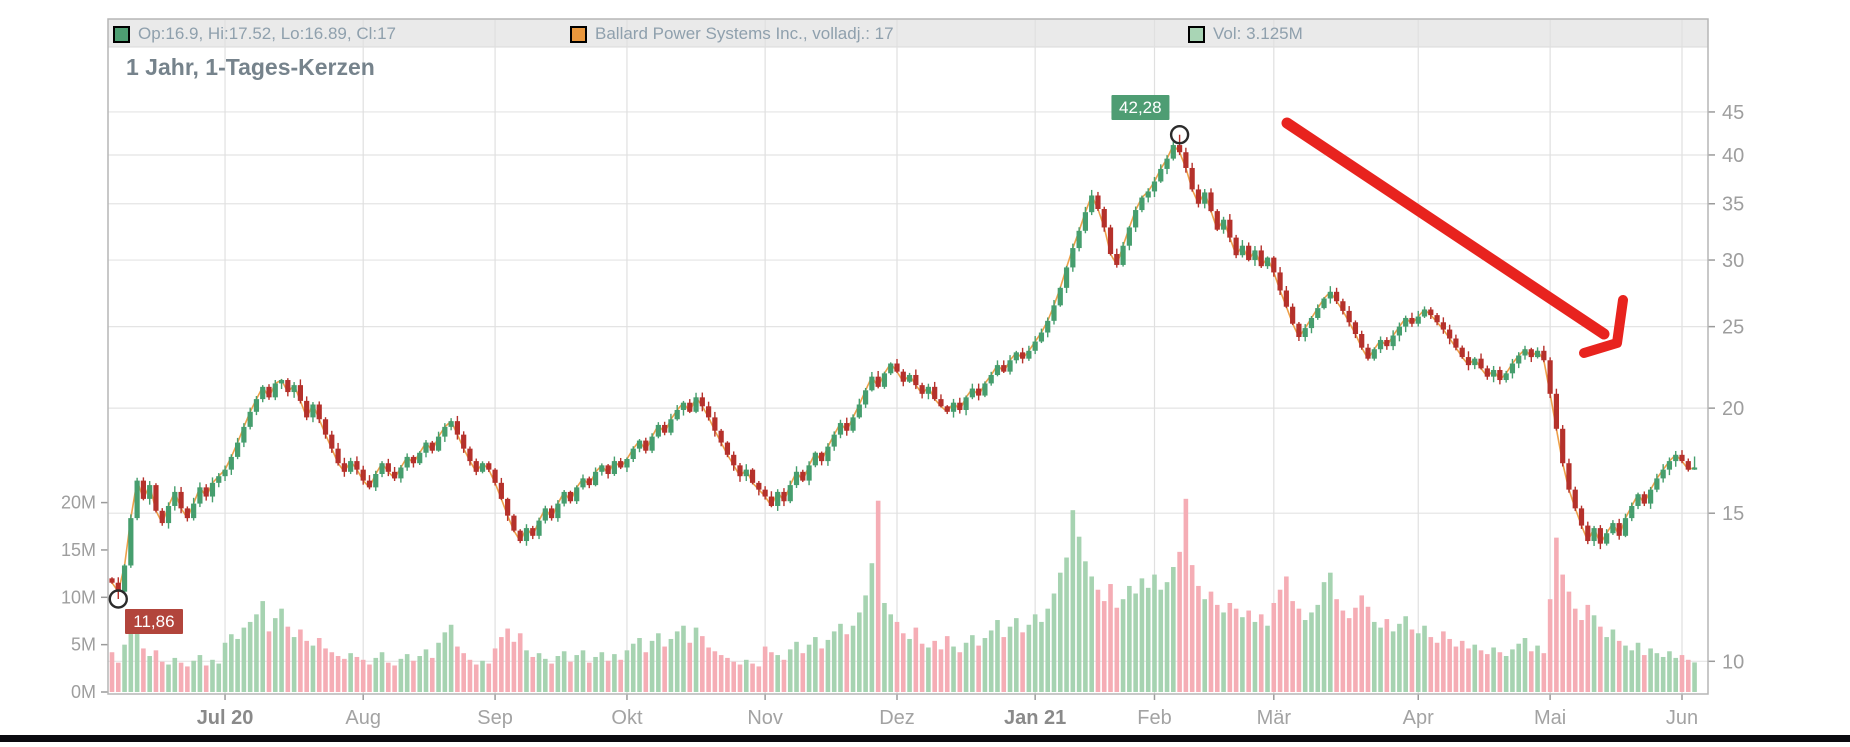 This screenshot has width=1850, height=747. I want to click on legend-item-volume: Vol: 3.125M, so click(1245, 34).